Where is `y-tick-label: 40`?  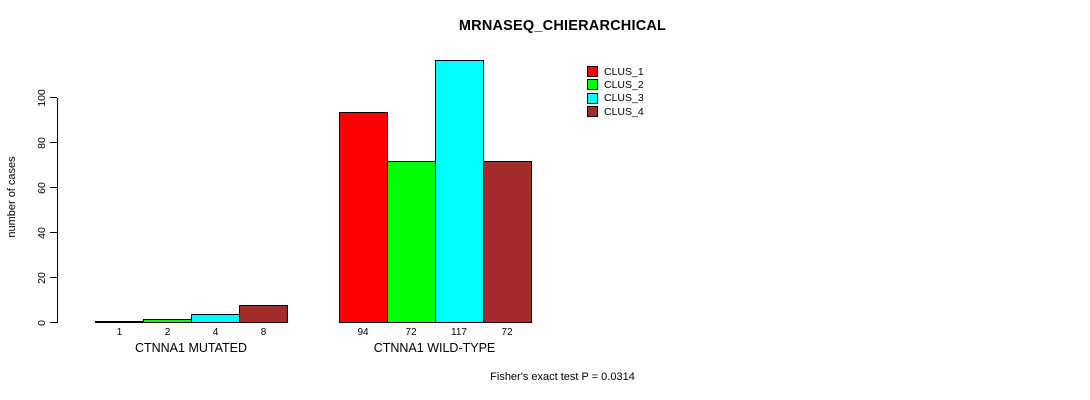 y-tick-label: 40 is located at coordinates (42, 232).